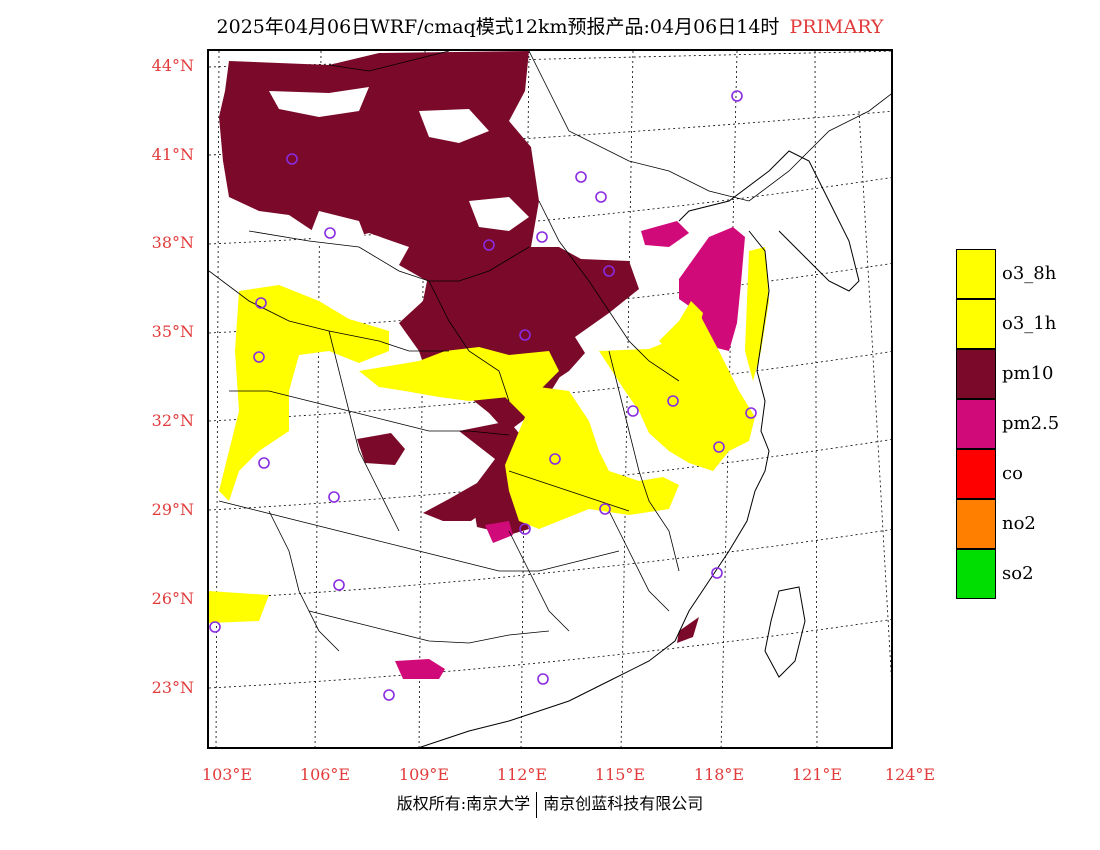 This screenshot has height=850, width=1100. Describe the element at coordinates (976, 274) in the screenshot. I see `legend-swatch-o3-8h` at that location.